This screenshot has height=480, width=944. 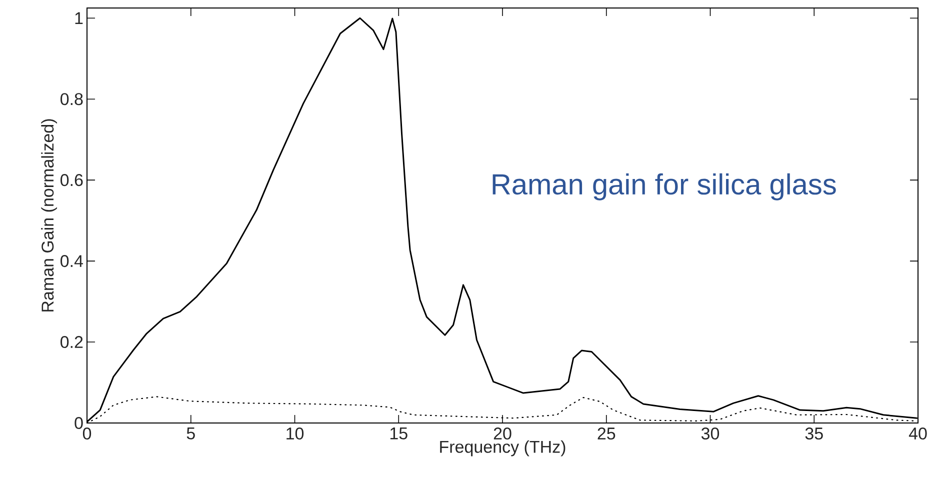 I want to click on y-tick-label: 0.8, so click(x=71, y=99).